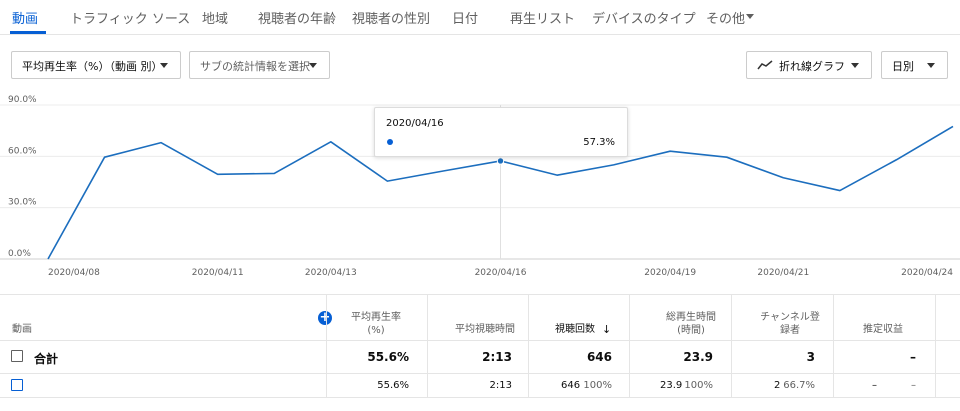  I want to click on metric-dropdown: 平均再生率（%）（動画 別）, so click(96, 65).